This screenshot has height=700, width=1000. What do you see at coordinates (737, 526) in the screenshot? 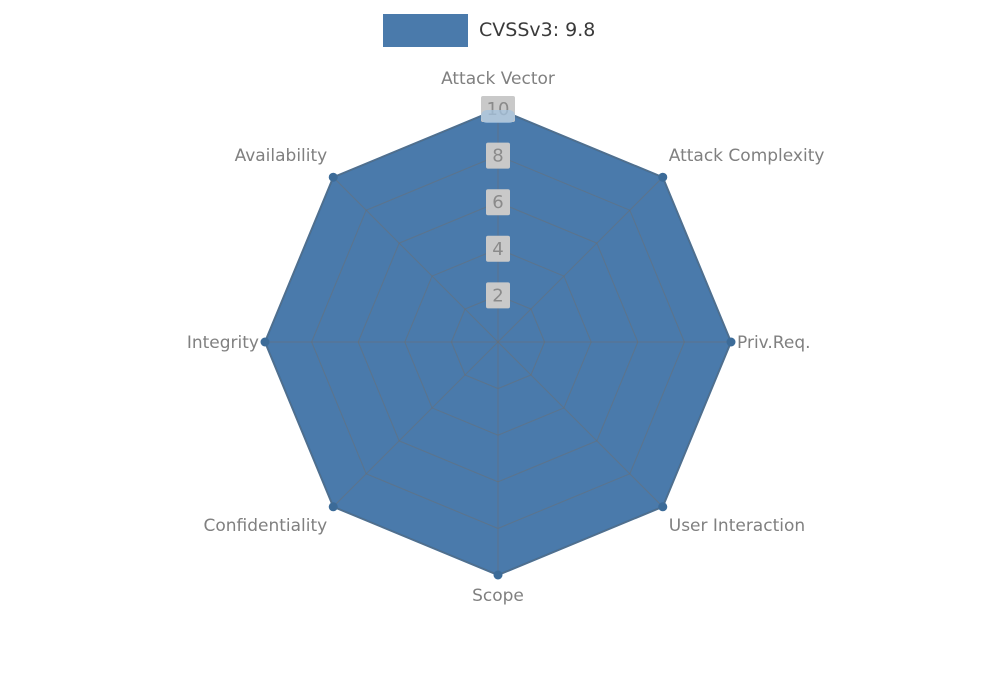
I see `axis-label-user-interaction: User Interaction` at bounding box center [737, 526].